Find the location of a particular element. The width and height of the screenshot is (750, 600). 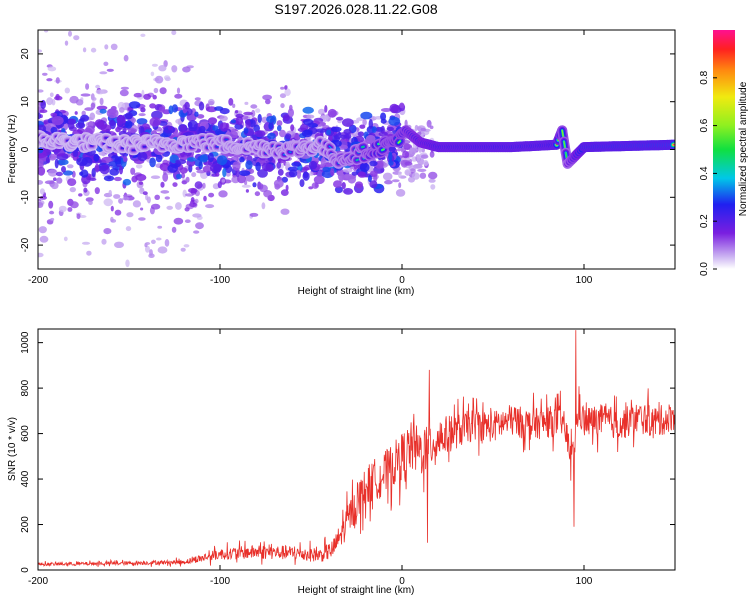

y-tick-label: 800 is located at coordinates (25, 387).